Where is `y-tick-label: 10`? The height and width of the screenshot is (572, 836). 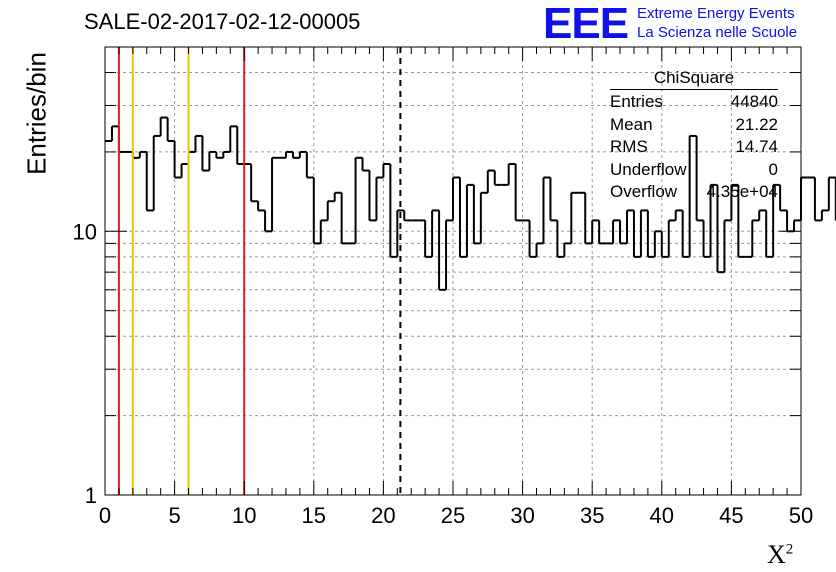
y-tick-label: 10 is located at coordinates (85, 231).